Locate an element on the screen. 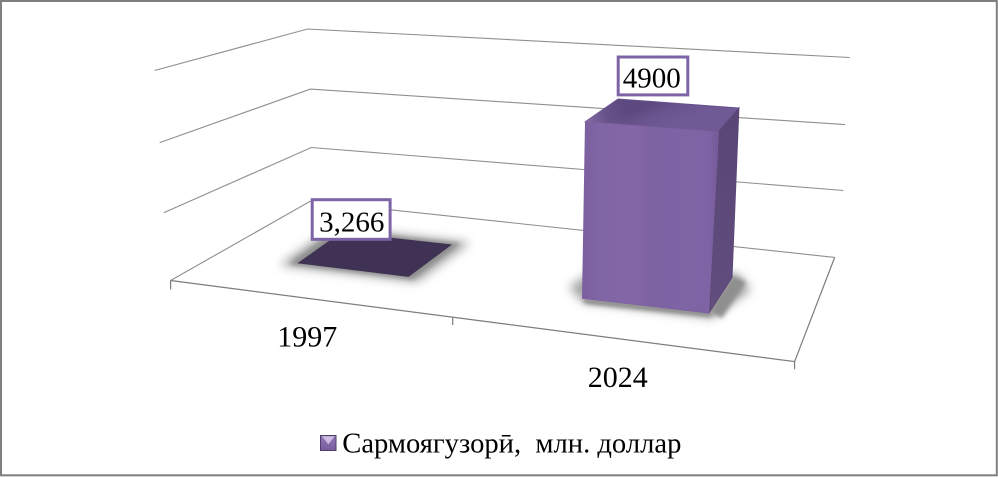 The height and width of the screenshot is (478, 998). svg-text: 4900 is located at coordinates (652, 79).